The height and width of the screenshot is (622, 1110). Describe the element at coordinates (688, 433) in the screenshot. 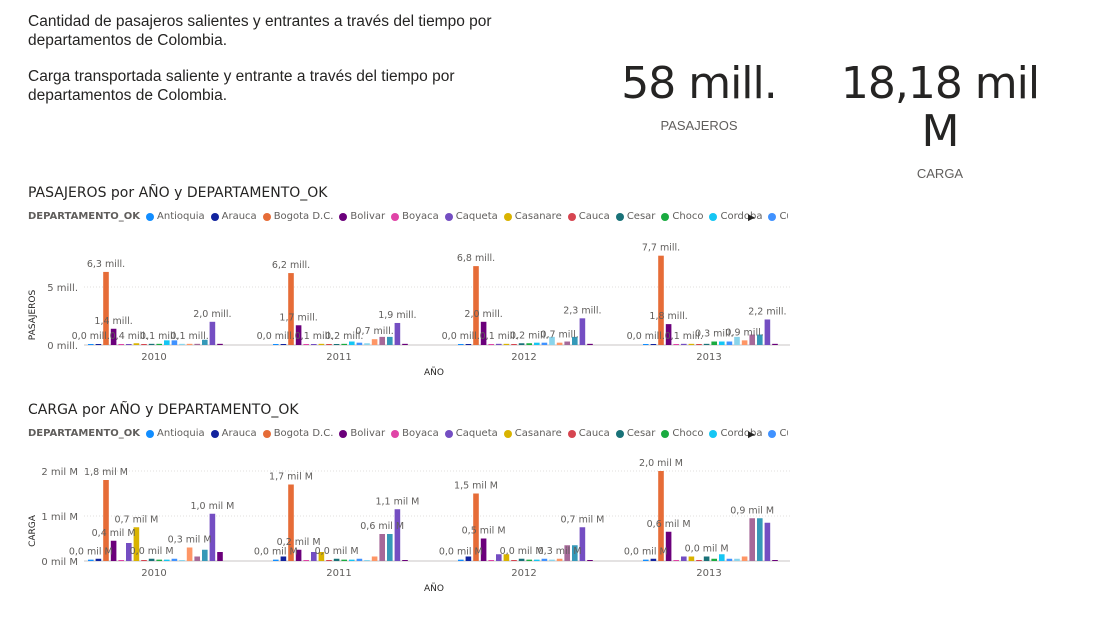

I see `legend-item-label: Choco` at that location.